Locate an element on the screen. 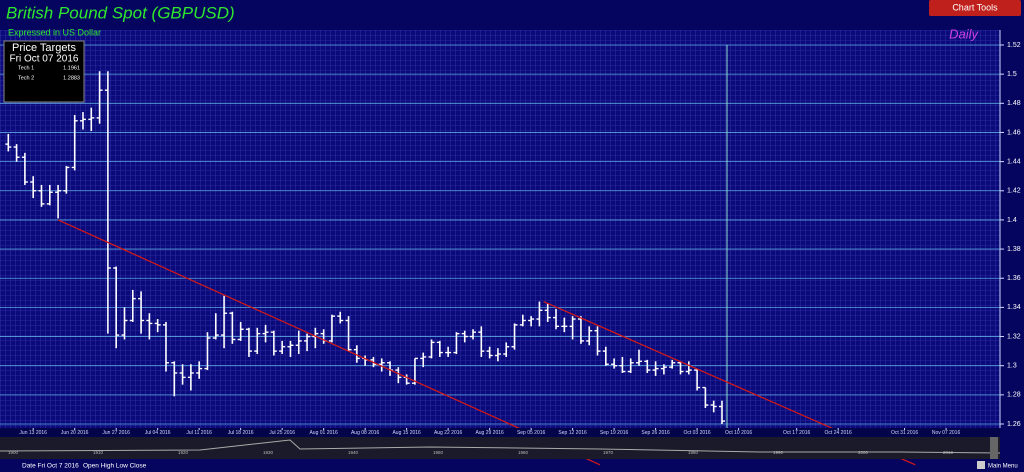  target-value: 1.1961 is located at coordinates (71, 68).